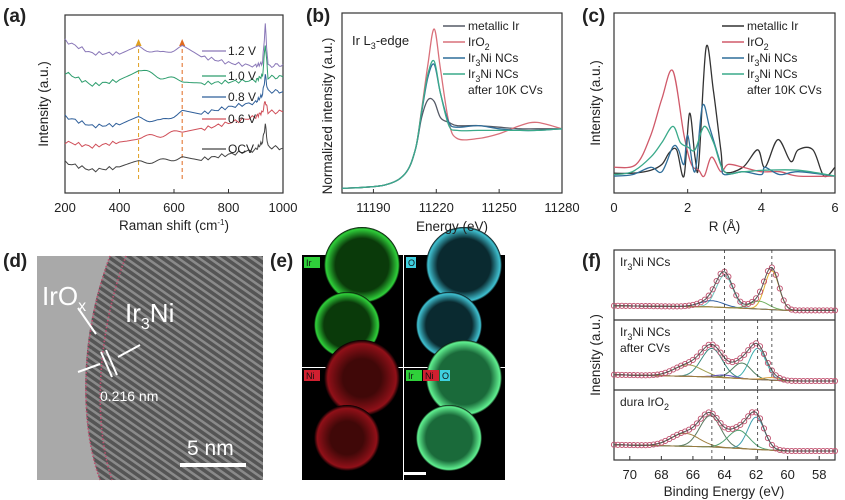  I want to click on x-axis-label: Energy (eV), so click(452, 226).